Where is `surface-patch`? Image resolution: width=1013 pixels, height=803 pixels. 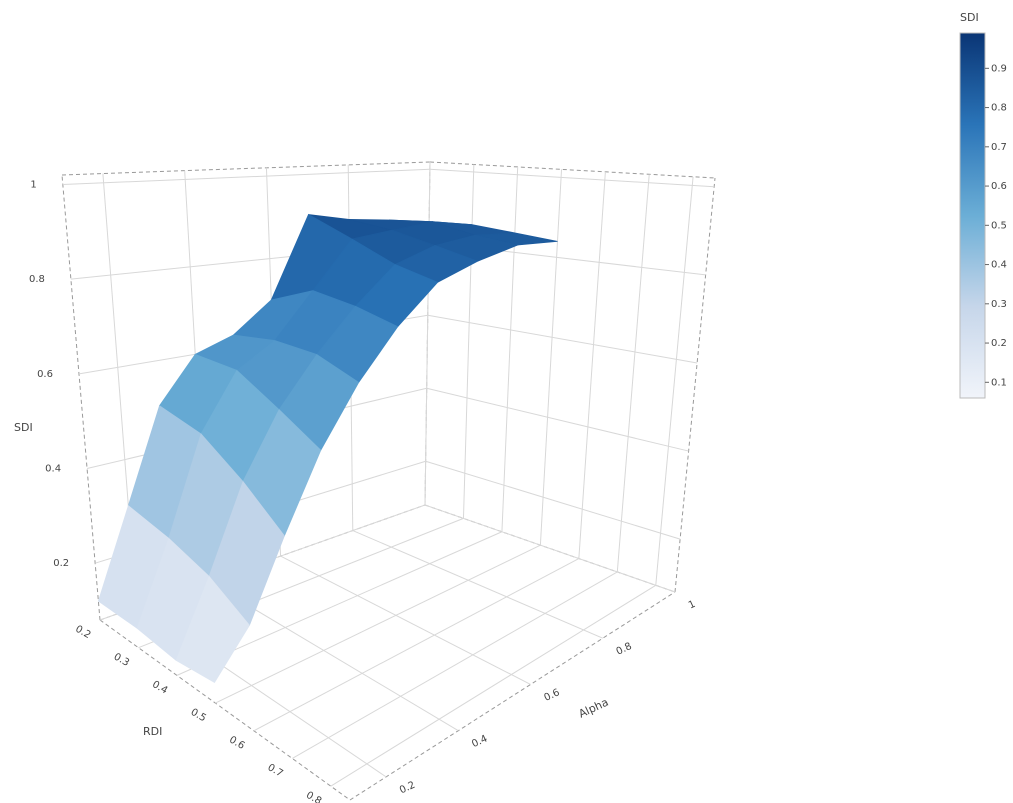 surface-patch is located at coordinates (212, 629).